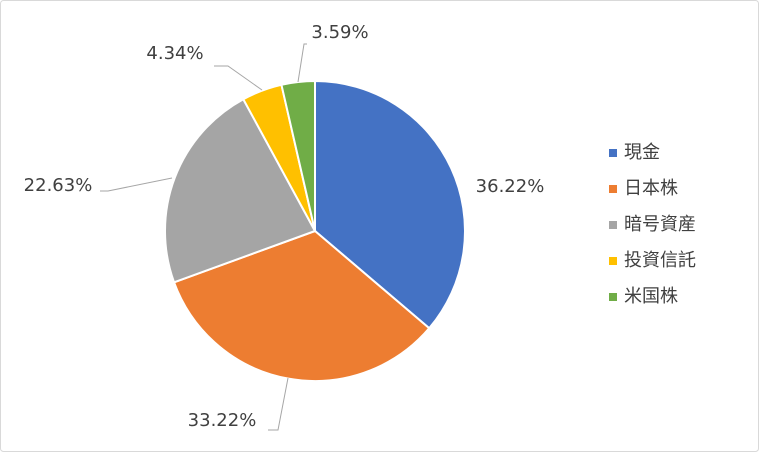 The width and height of the screenshot is (759, 452). What do you see at coordinates (510, 186) in the screenshot?
I see `data-label: 36.22%` at bounding box center [510, 186].